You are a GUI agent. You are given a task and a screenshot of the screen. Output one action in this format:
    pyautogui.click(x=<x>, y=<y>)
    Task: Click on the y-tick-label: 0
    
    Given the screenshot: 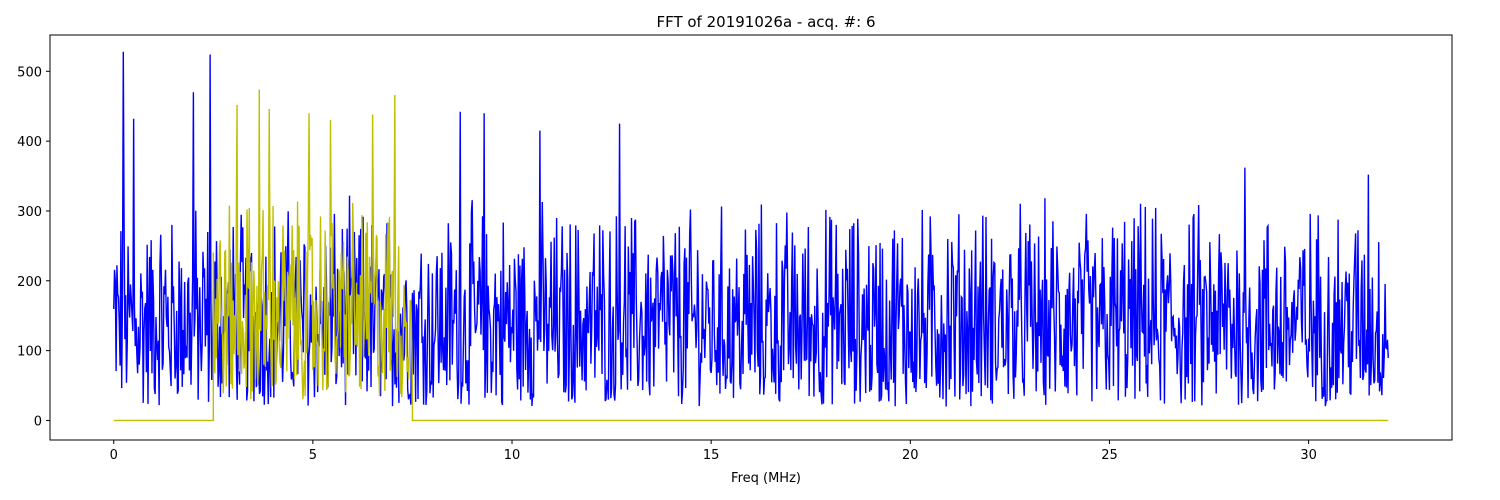 What is the action you would take?
    pyautogui.click(x=38, y=421)
    